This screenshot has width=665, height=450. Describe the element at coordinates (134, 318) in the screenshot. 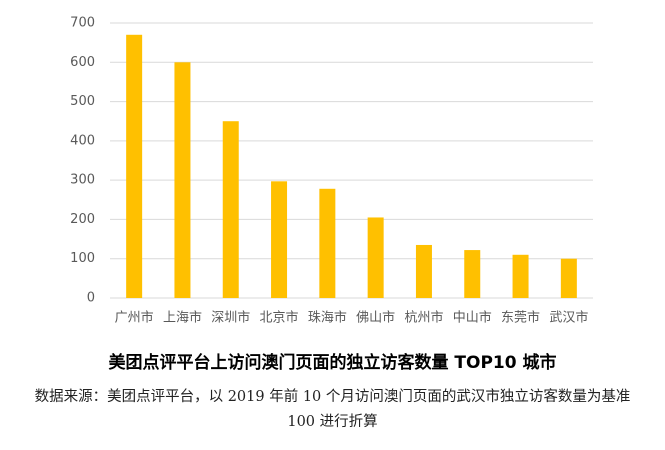

I see `x-tick-label: 广州市` at that location.